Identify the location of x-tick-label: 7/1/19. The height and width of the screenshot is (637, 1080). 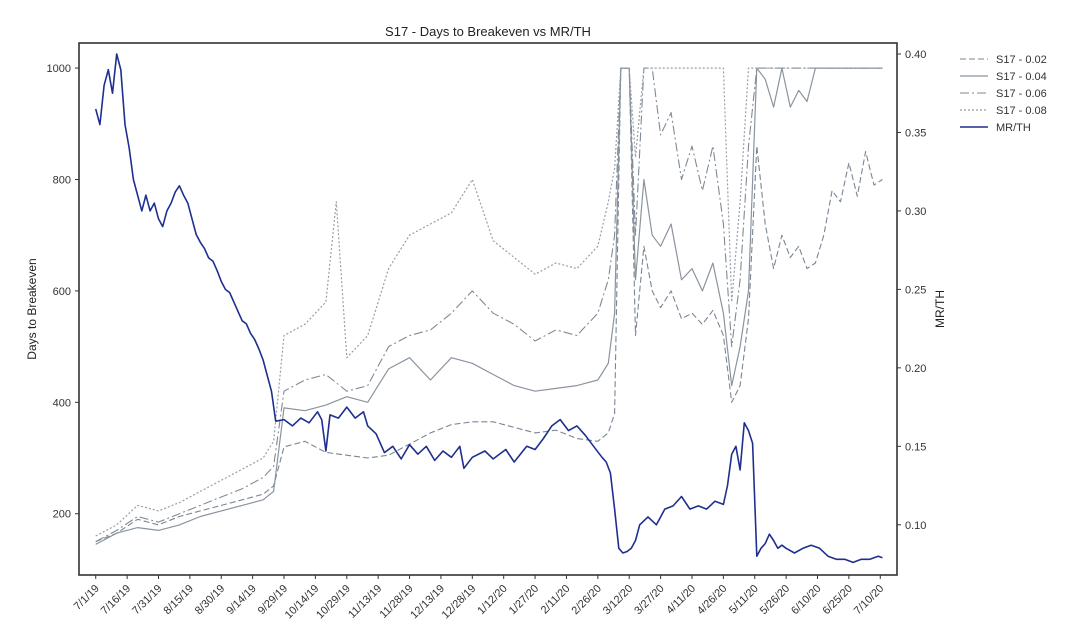
(87, 598).